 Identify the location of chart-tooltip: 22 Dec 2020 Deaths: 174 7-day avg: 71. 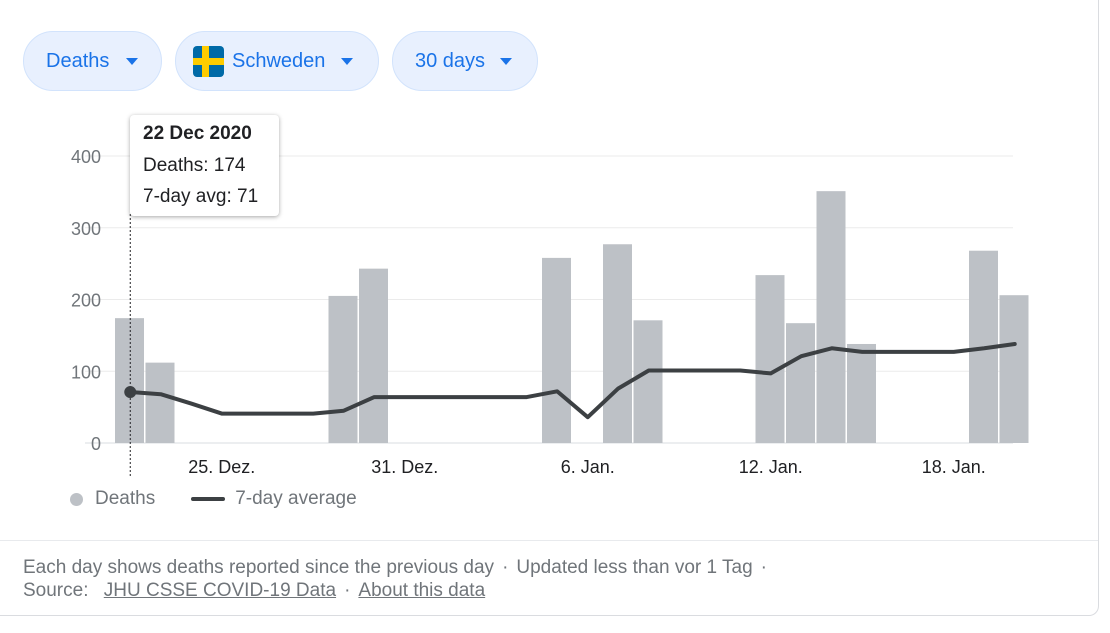
(204, 165).